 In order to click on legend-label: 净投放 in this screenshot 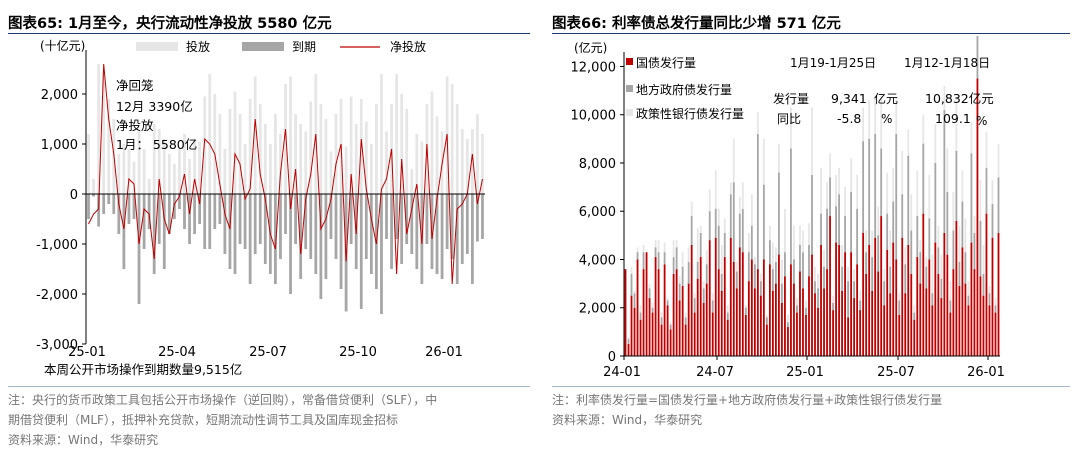, I will do `click(408, 46)`.